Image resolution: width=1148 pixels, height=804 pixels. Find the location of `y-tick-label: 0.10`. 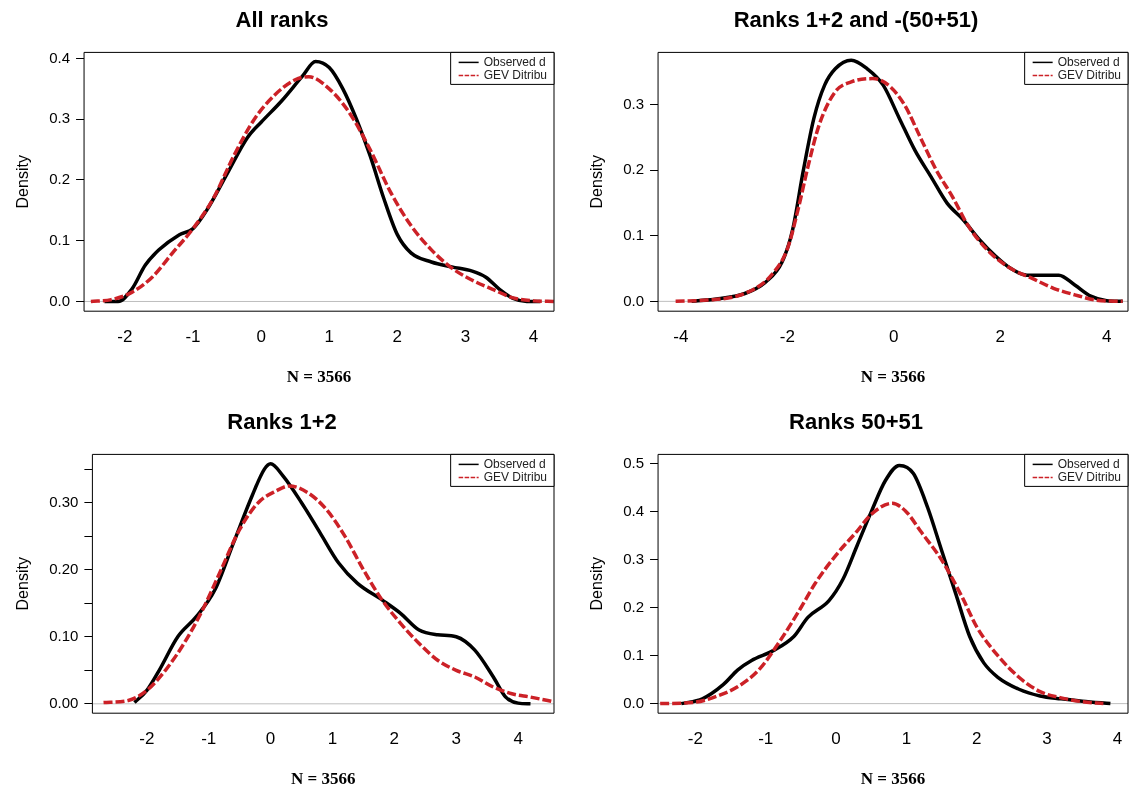

y-tick-label: 0.10 is located at coordinates (64, 635).